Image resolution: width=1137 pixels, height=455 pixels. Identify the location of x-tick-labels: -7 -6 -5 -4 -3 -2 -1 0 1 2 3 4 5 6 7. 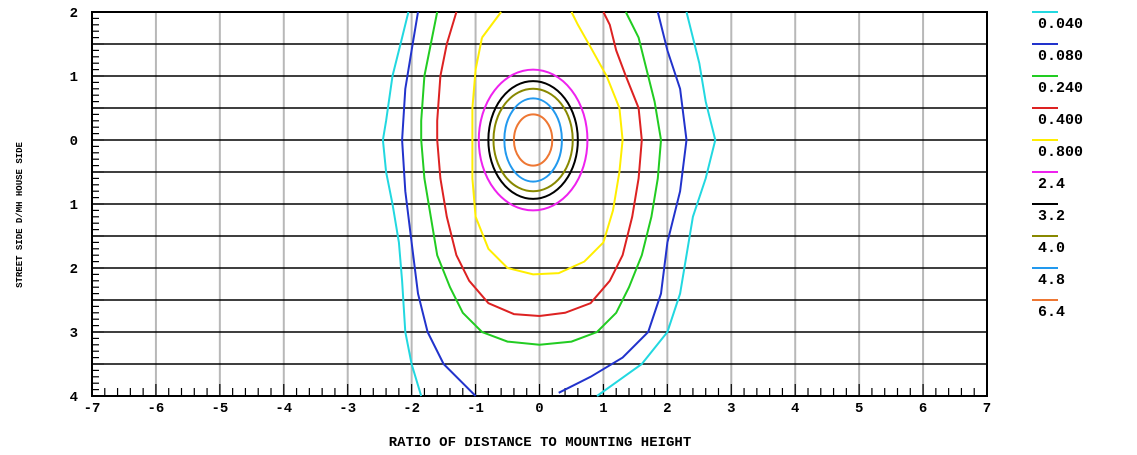
(538, 409).